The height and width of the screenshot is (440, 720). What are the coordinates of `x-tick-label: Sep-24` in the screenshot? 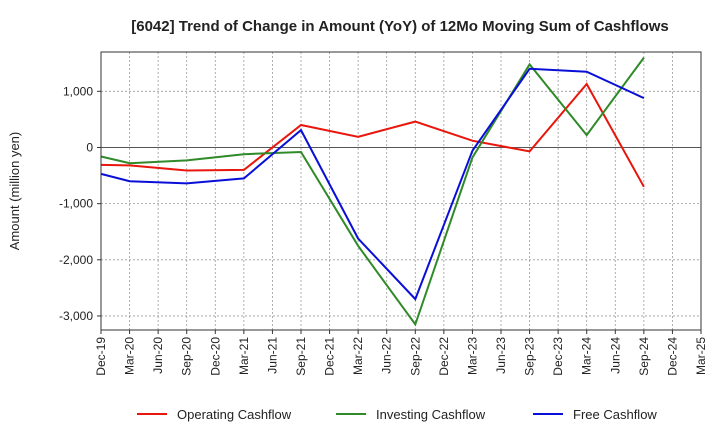 It's located at (644, 356).